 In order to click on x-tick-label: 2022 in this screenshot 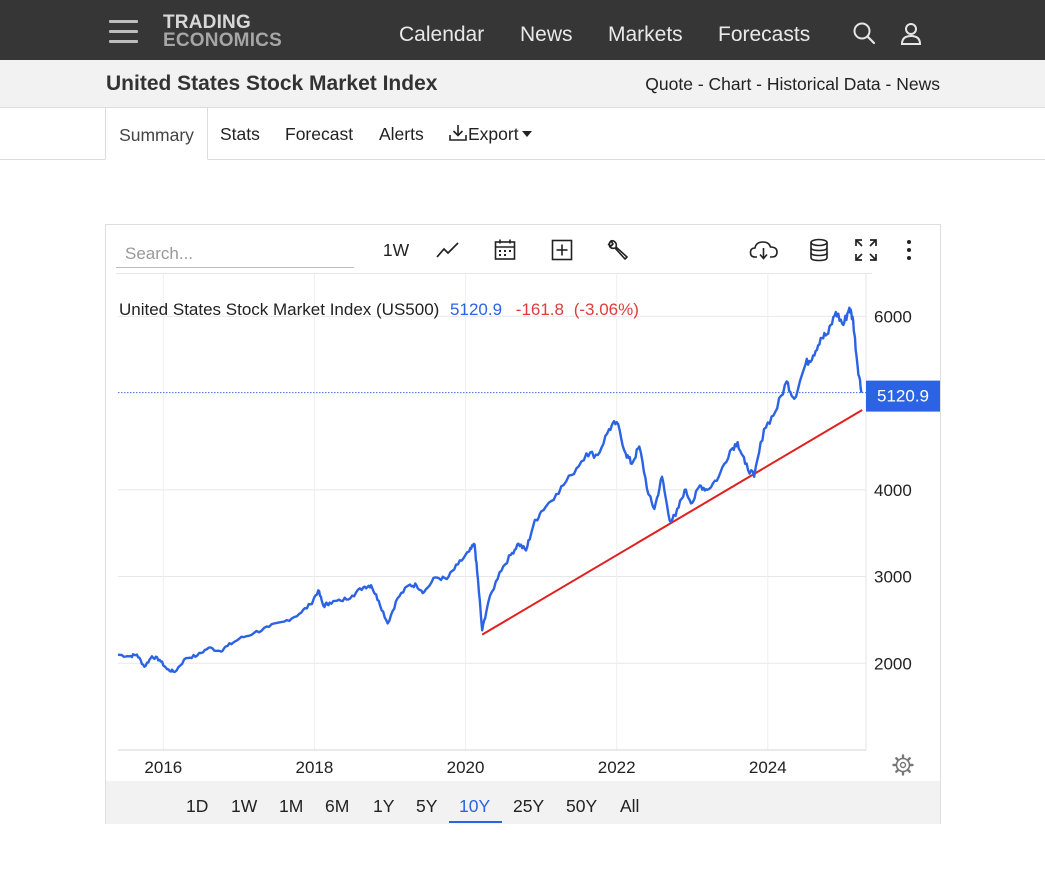, I will do `click(617, 767)`.